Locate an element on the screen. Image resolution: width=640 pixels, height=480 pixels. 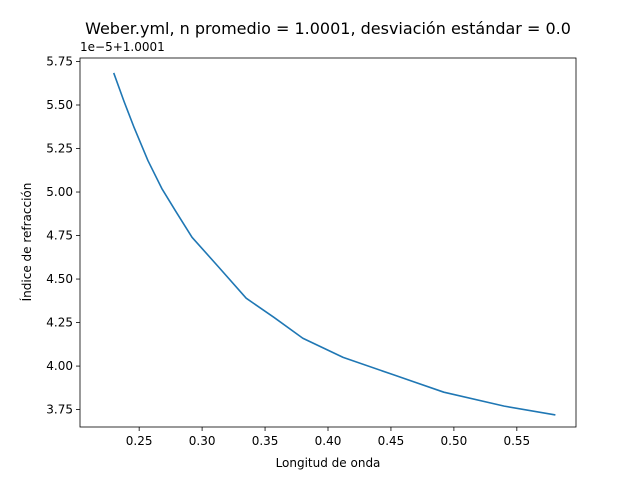
y-tick-label: 4.75 is located at coordinates (59, 236).